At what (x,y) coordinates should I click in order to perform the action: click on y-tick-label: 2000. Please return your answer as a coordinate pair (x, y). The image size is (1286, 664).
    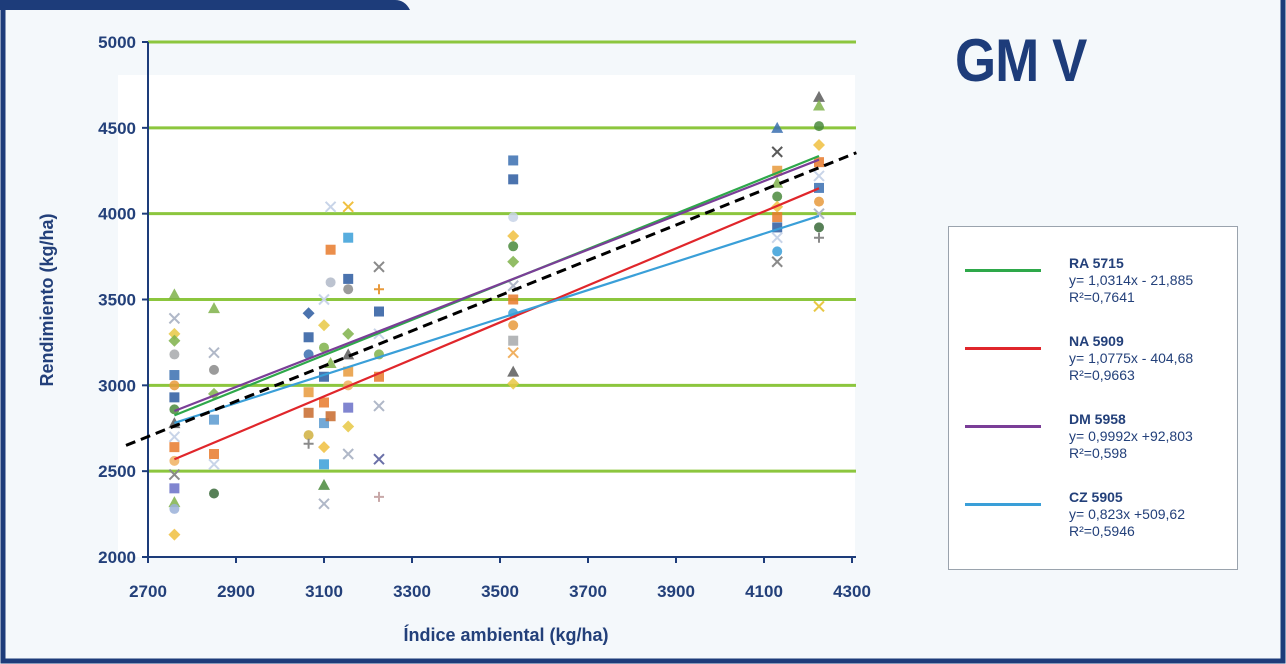
    Looking at the image, I should click on (117, 557).